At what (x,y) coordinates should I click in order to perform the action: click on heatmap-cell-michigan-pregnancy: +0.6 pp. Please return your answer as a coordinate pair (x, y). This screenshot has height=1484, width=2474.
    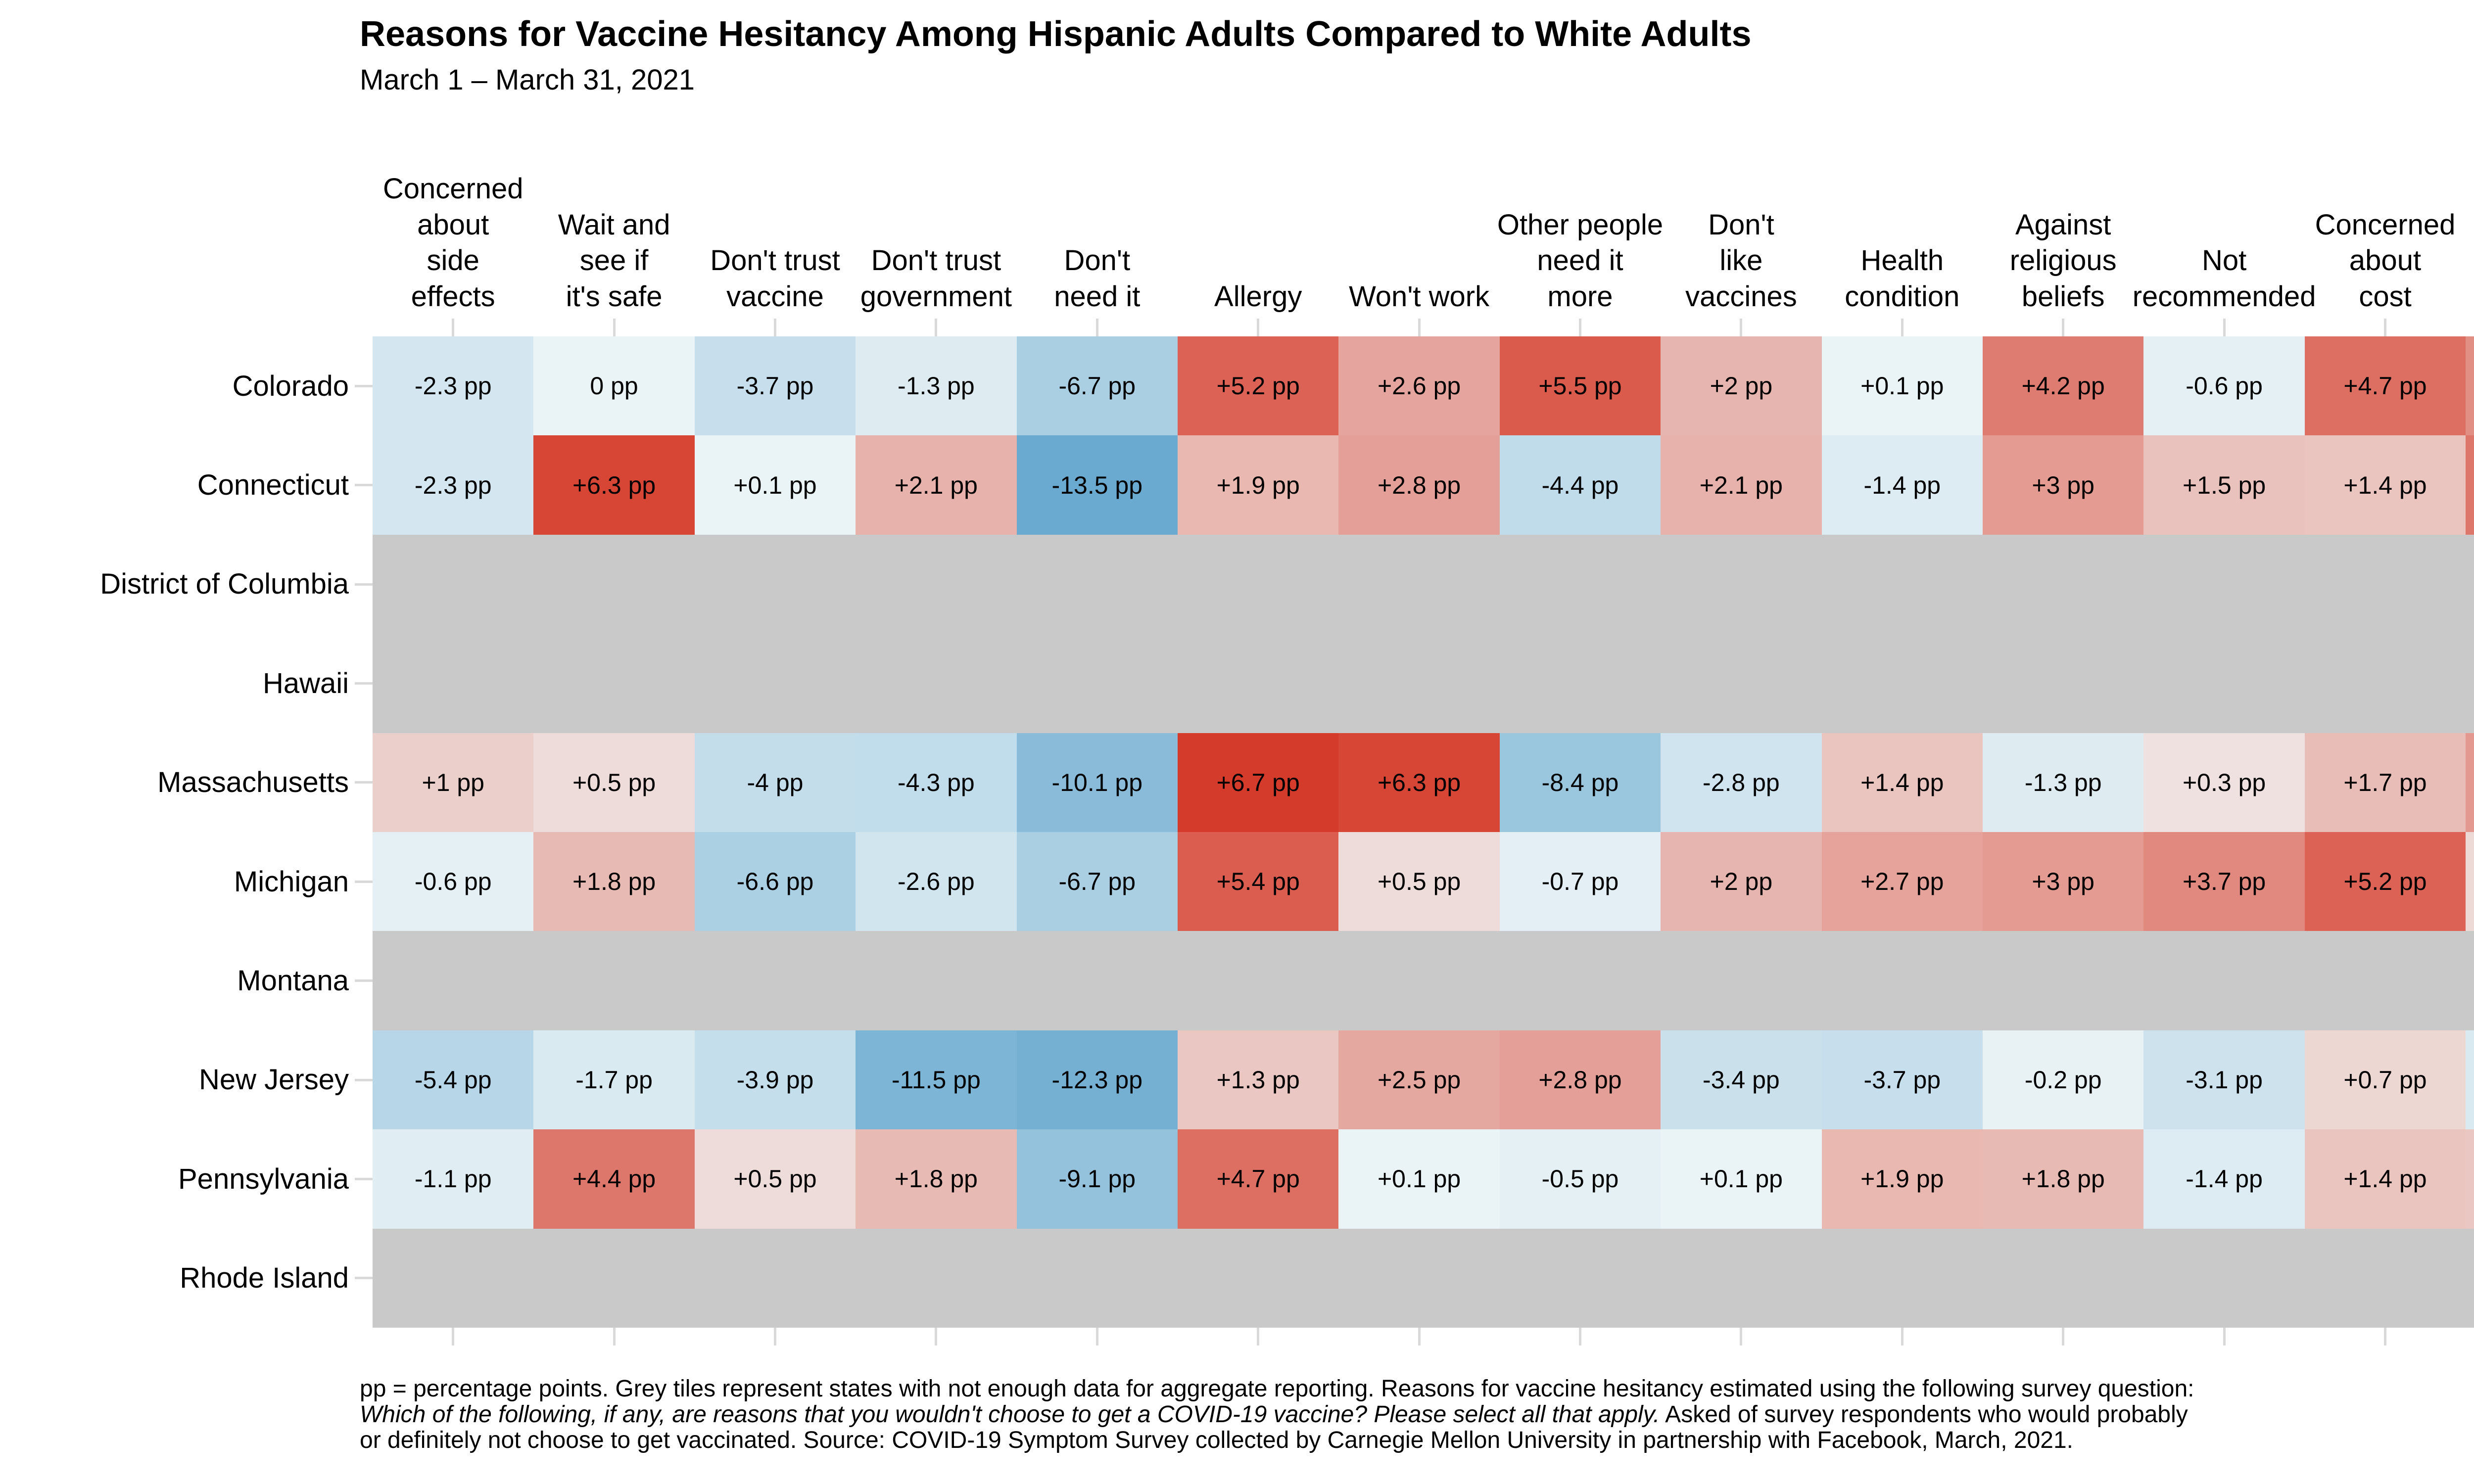
    Looking at the image, I should click on (2470, 881).